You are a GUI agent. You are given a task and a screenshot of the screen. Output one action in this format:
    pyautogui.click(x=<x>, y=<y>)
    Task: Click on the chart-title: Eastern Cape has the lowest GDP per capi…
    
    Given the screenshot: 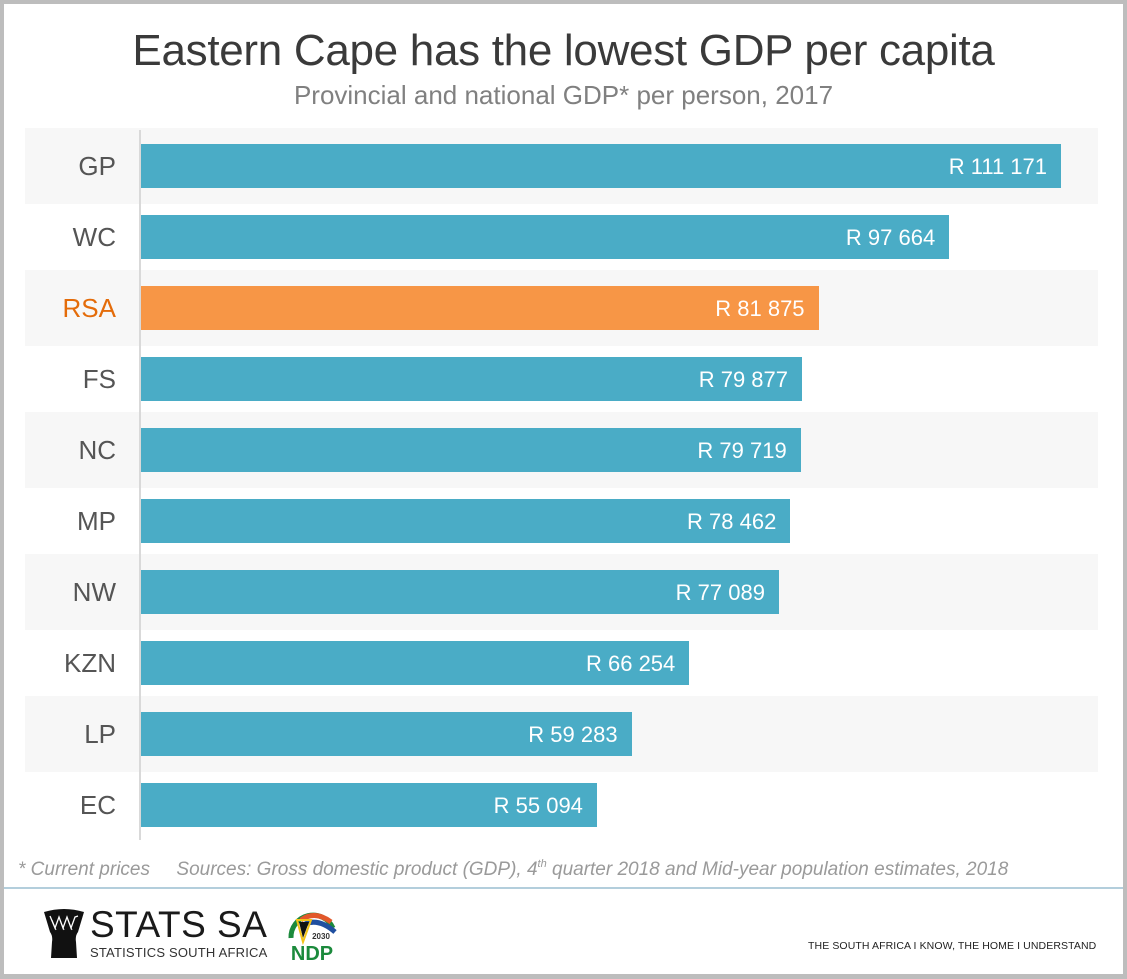 What is the action you would take?
    pyautogui.click(x=563, y=50)
    